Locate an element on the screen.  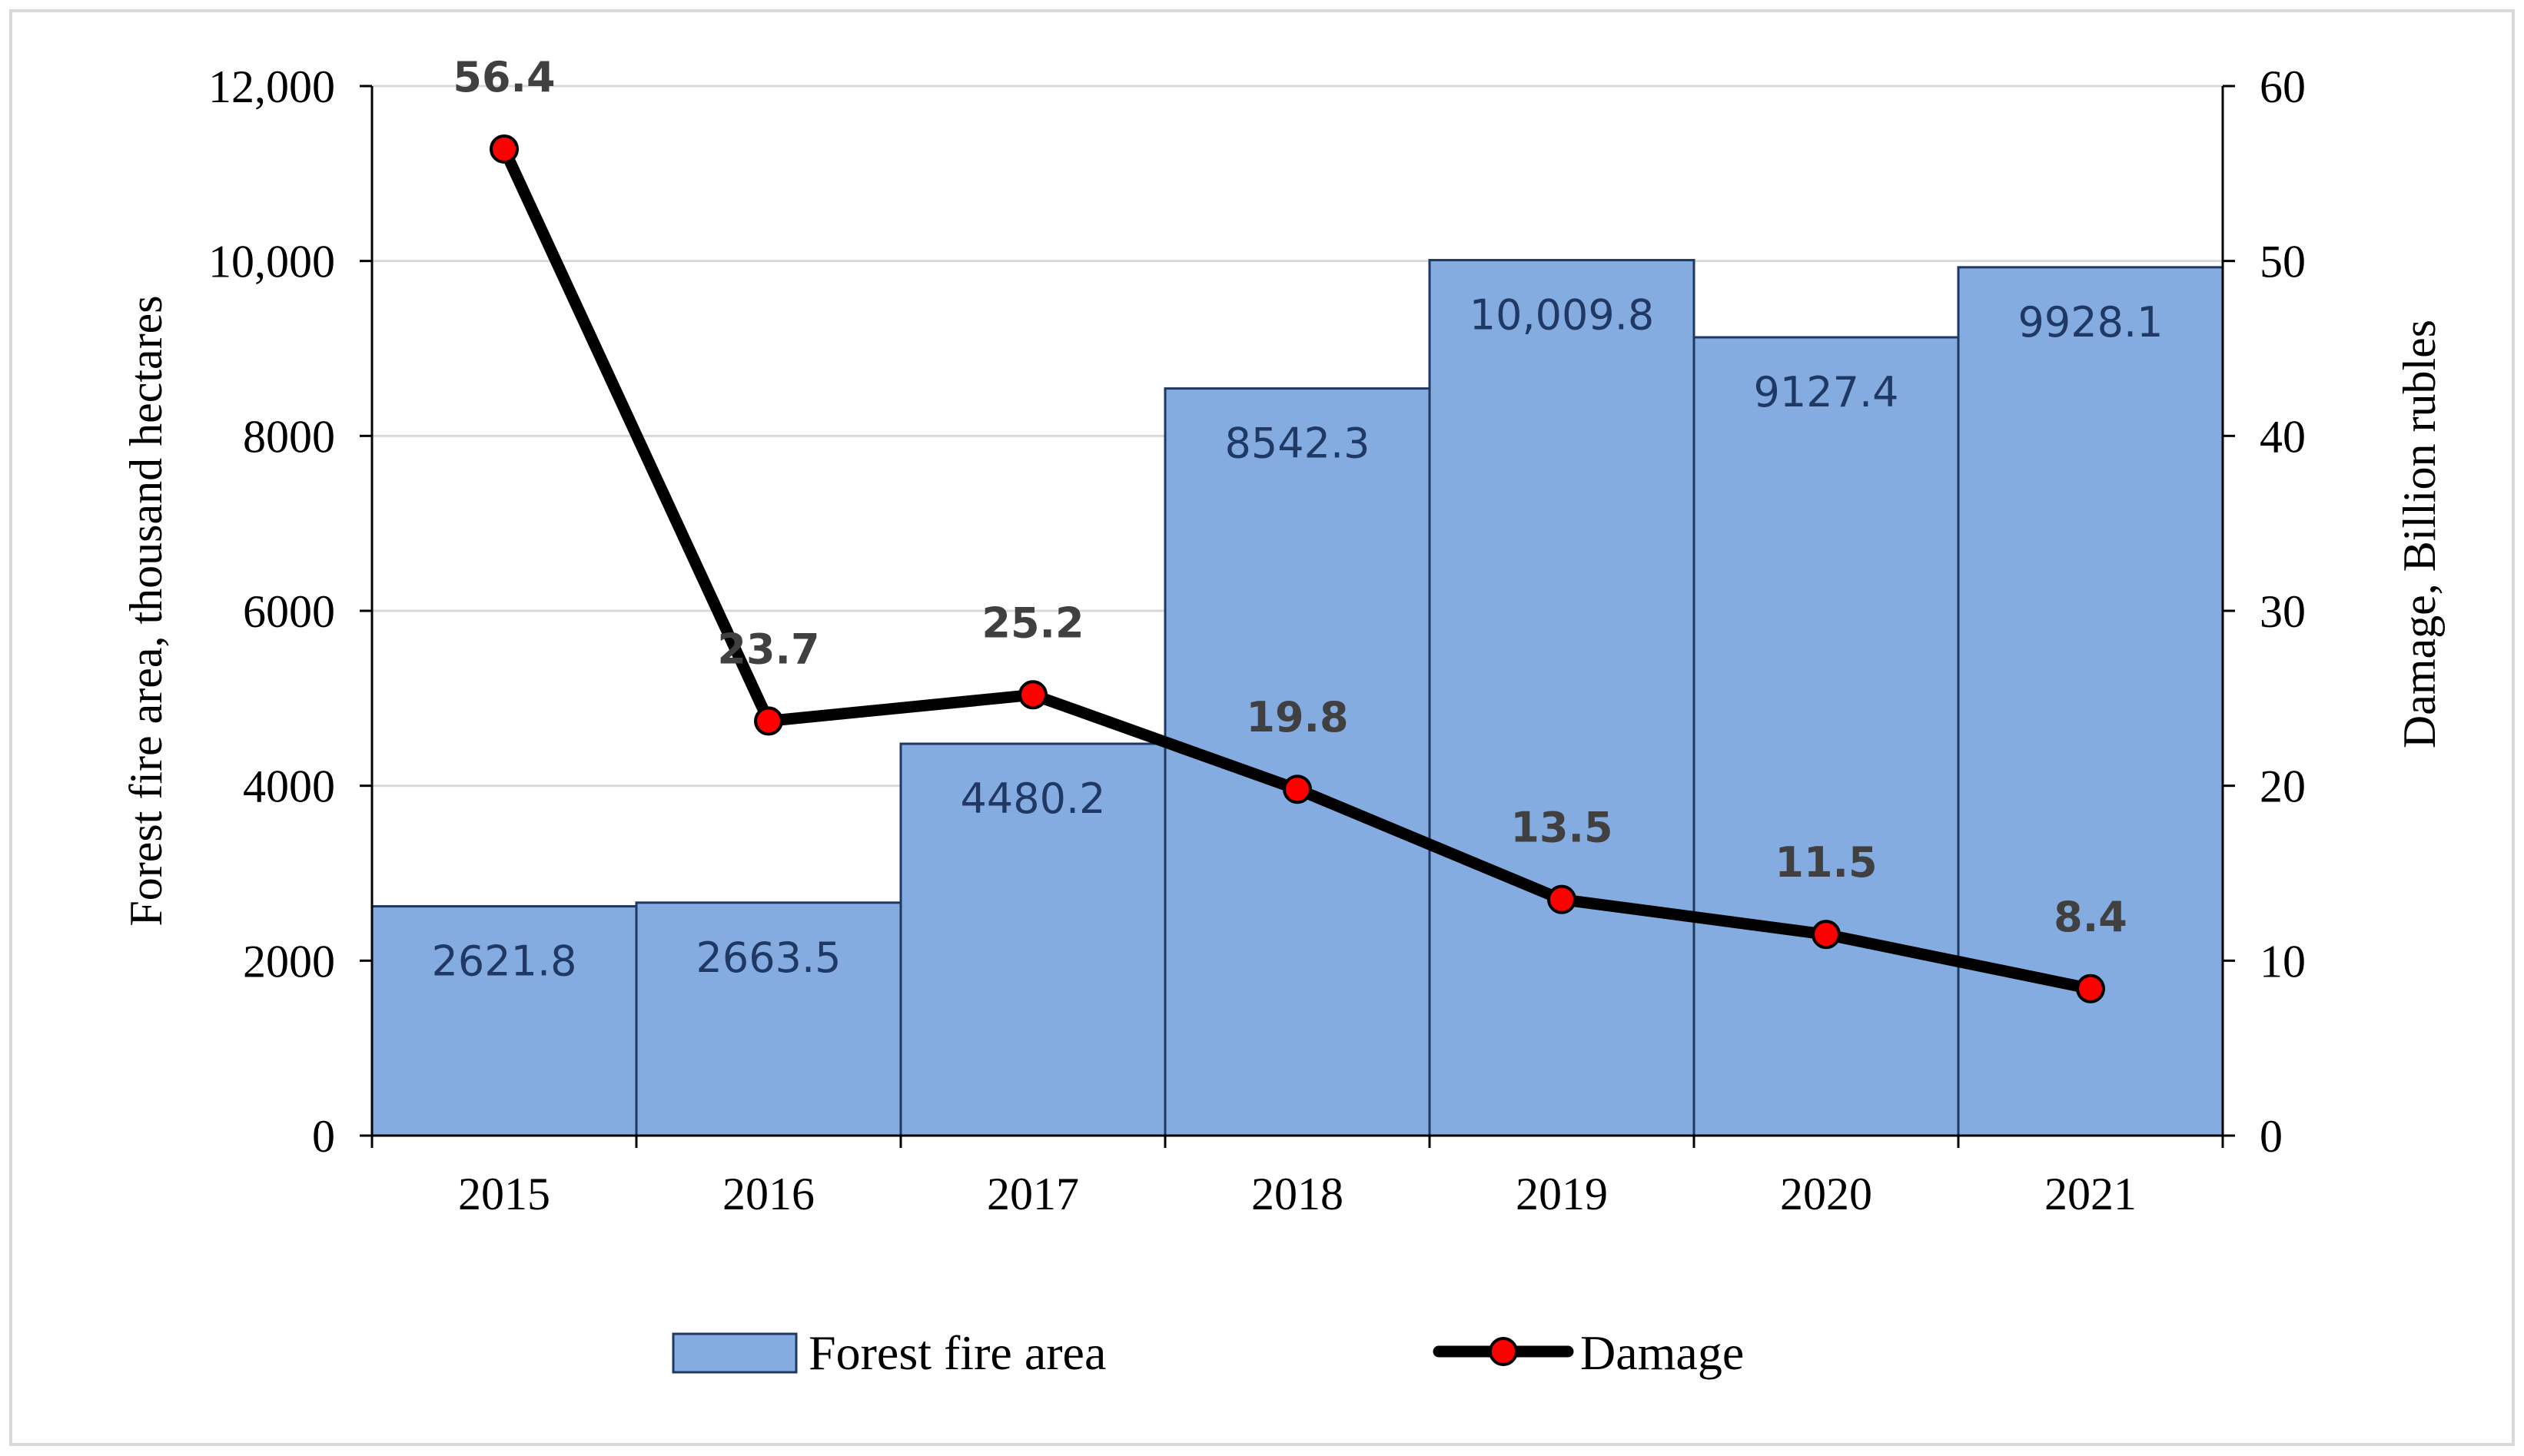
x-tick-label-2019: 2019 is located at coordinates (1562, 1194).